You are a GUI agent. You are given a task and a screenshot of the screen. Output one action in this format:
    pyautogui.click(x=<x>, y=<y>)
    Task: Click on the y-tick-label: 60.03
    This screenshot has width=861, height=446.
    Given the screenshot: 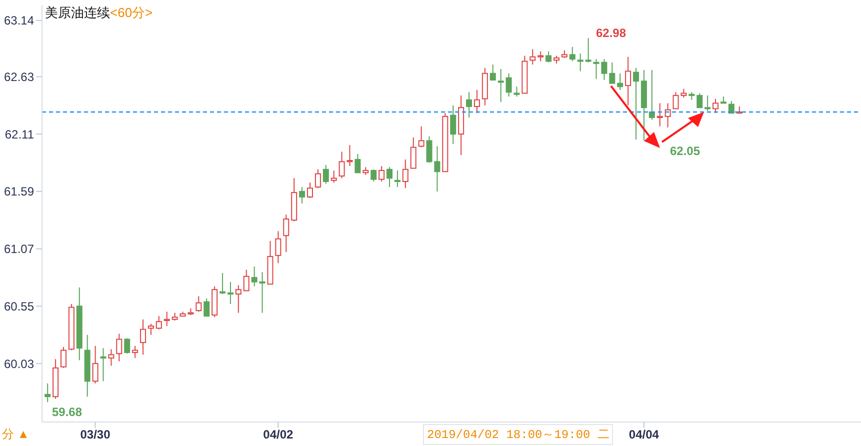 What is the action you would take?
    pyautogui.click(x=19, y=363)
    